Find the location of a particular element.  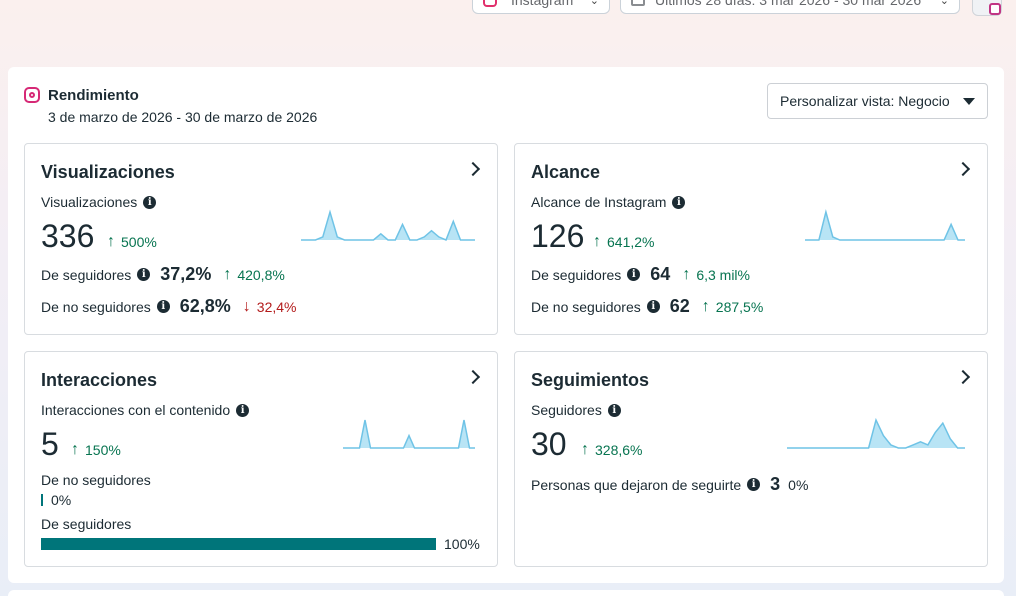

follows-sparkline is located at coordinates (876, 433).